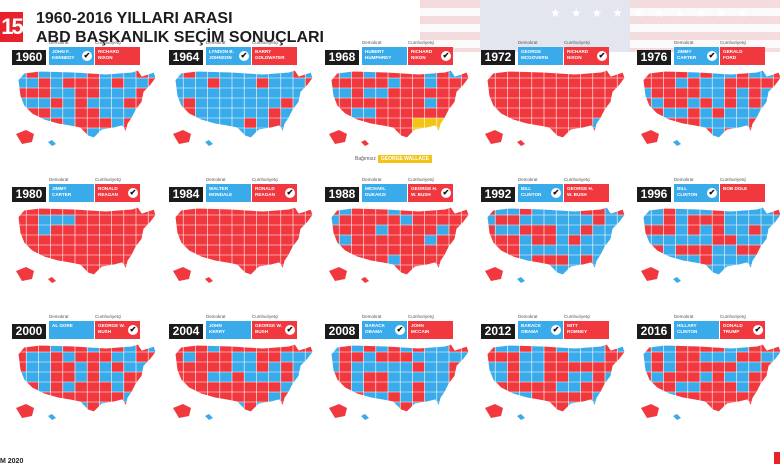 The width and height of the screenshot is (780, 470). I want to click on candidate-name: BARACK OBAMA, so click(531, 328).